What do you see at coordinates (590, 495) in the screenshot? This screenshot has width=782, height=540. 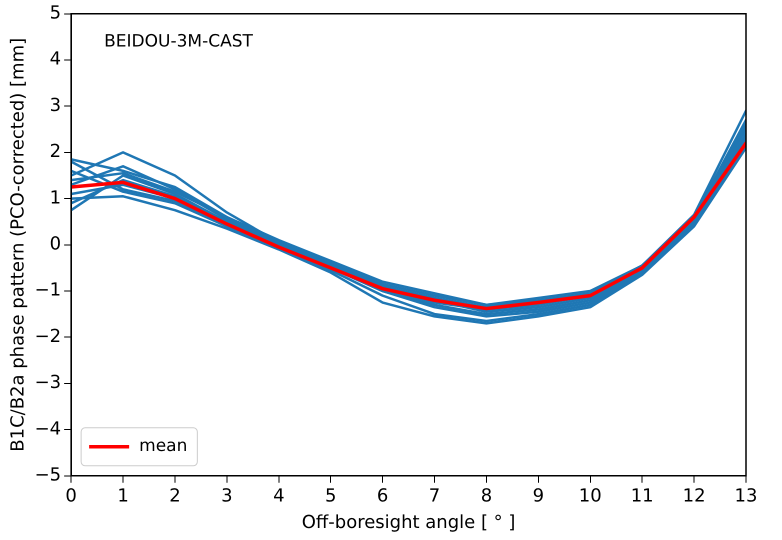 I see `x-tick-label: 10` at bounding box center [590, 495].